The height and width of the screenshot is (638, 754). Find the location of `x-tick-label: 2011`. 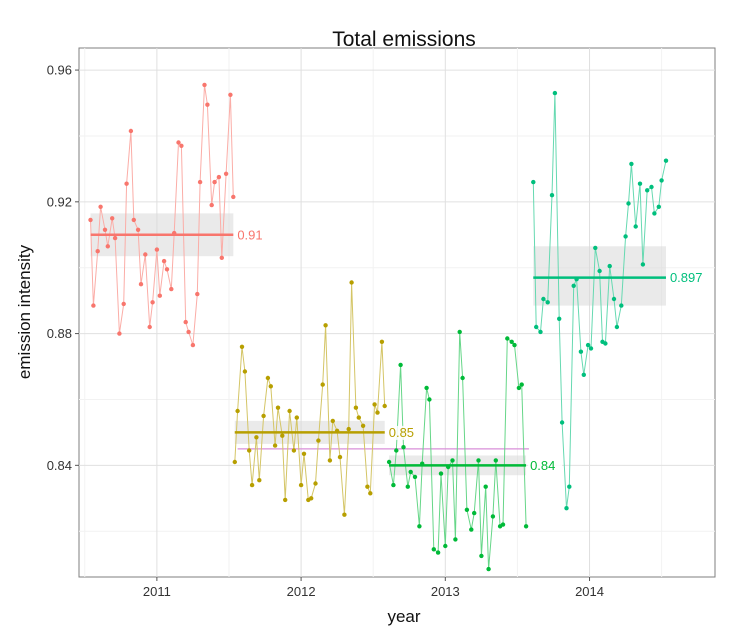

x-tick-label: 2011 is located at coordinates (157, 591).